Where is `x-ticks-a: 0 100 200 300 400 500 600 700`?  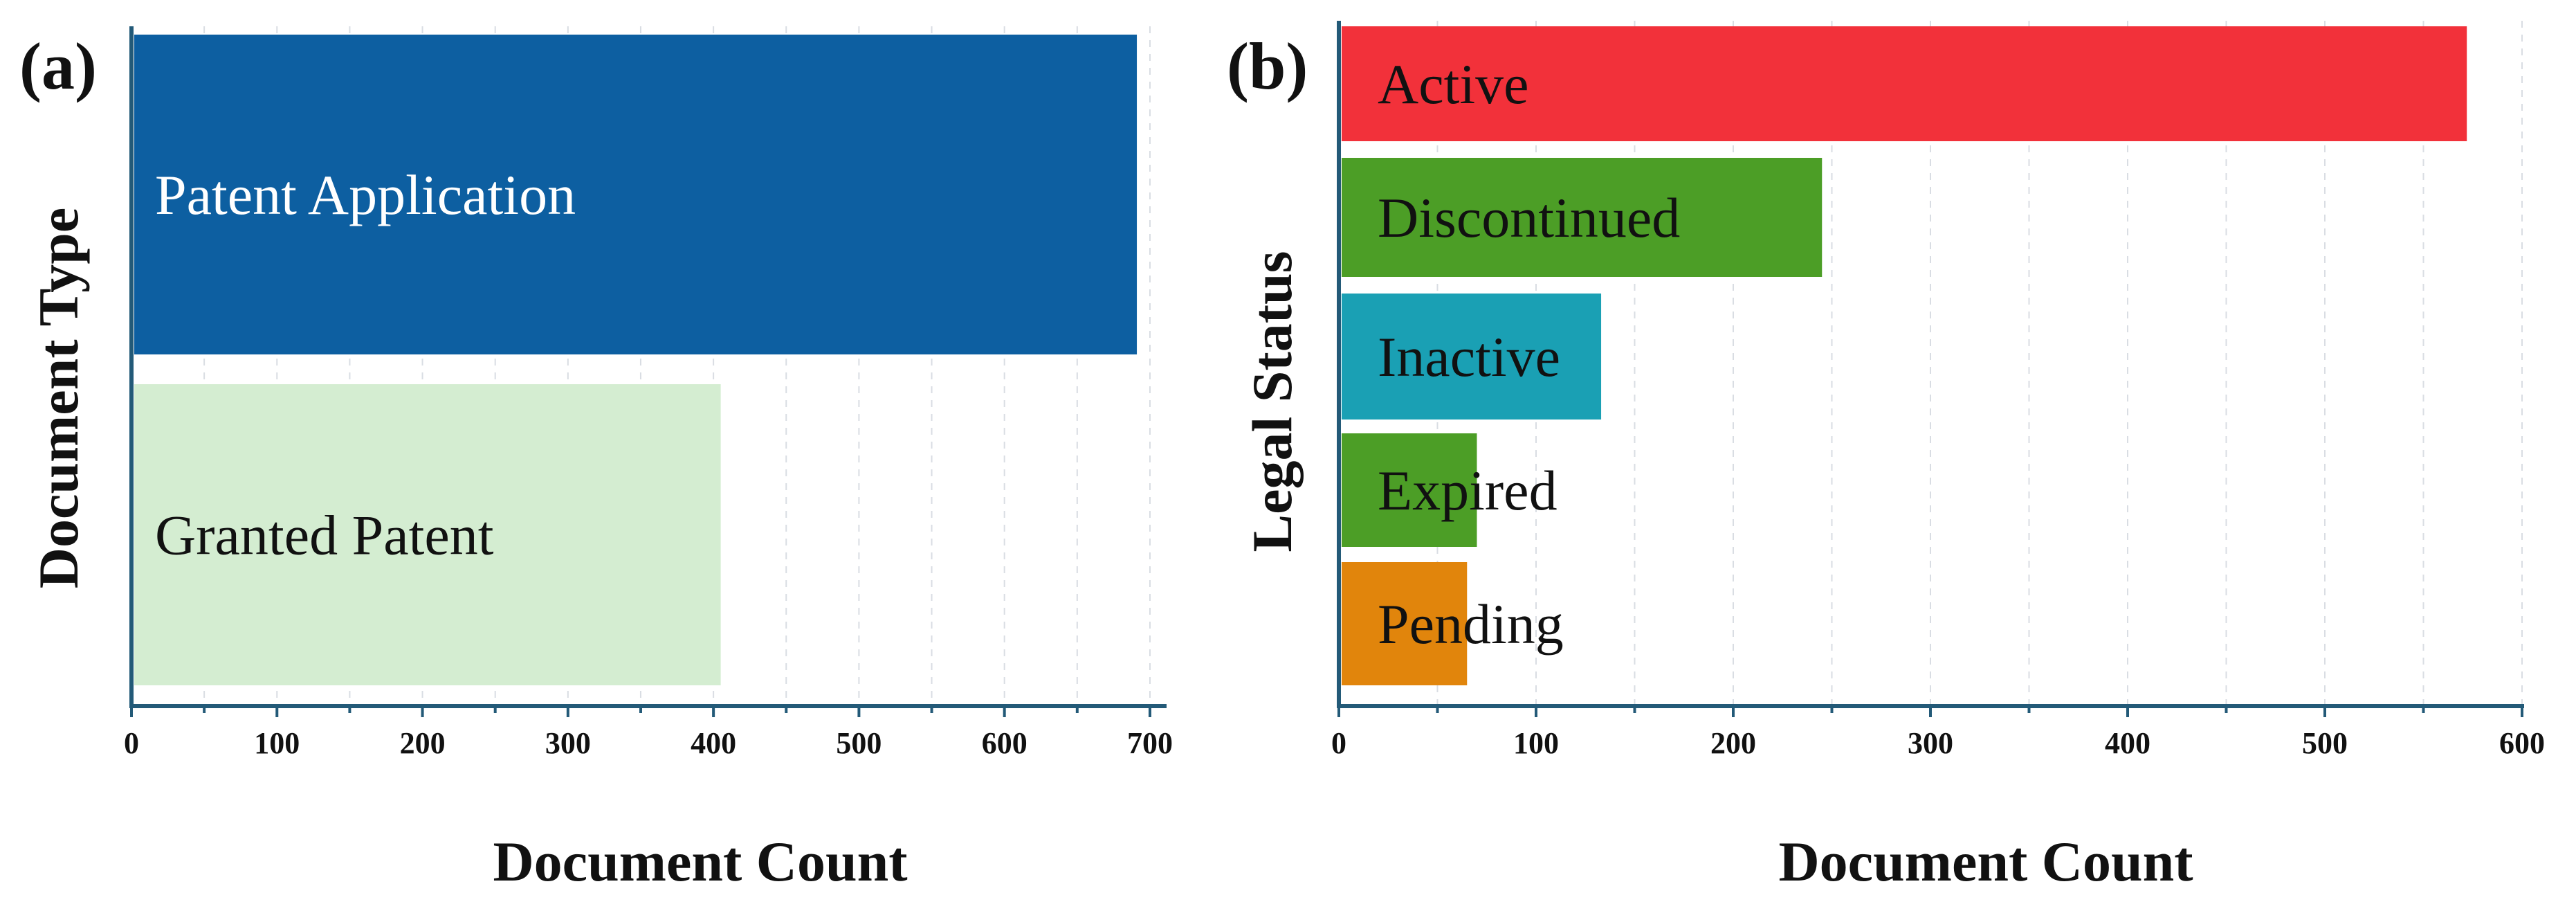 x-ticks-a: 0 100 200 300 400 500 600 700 is located at coordinates (648, 733).